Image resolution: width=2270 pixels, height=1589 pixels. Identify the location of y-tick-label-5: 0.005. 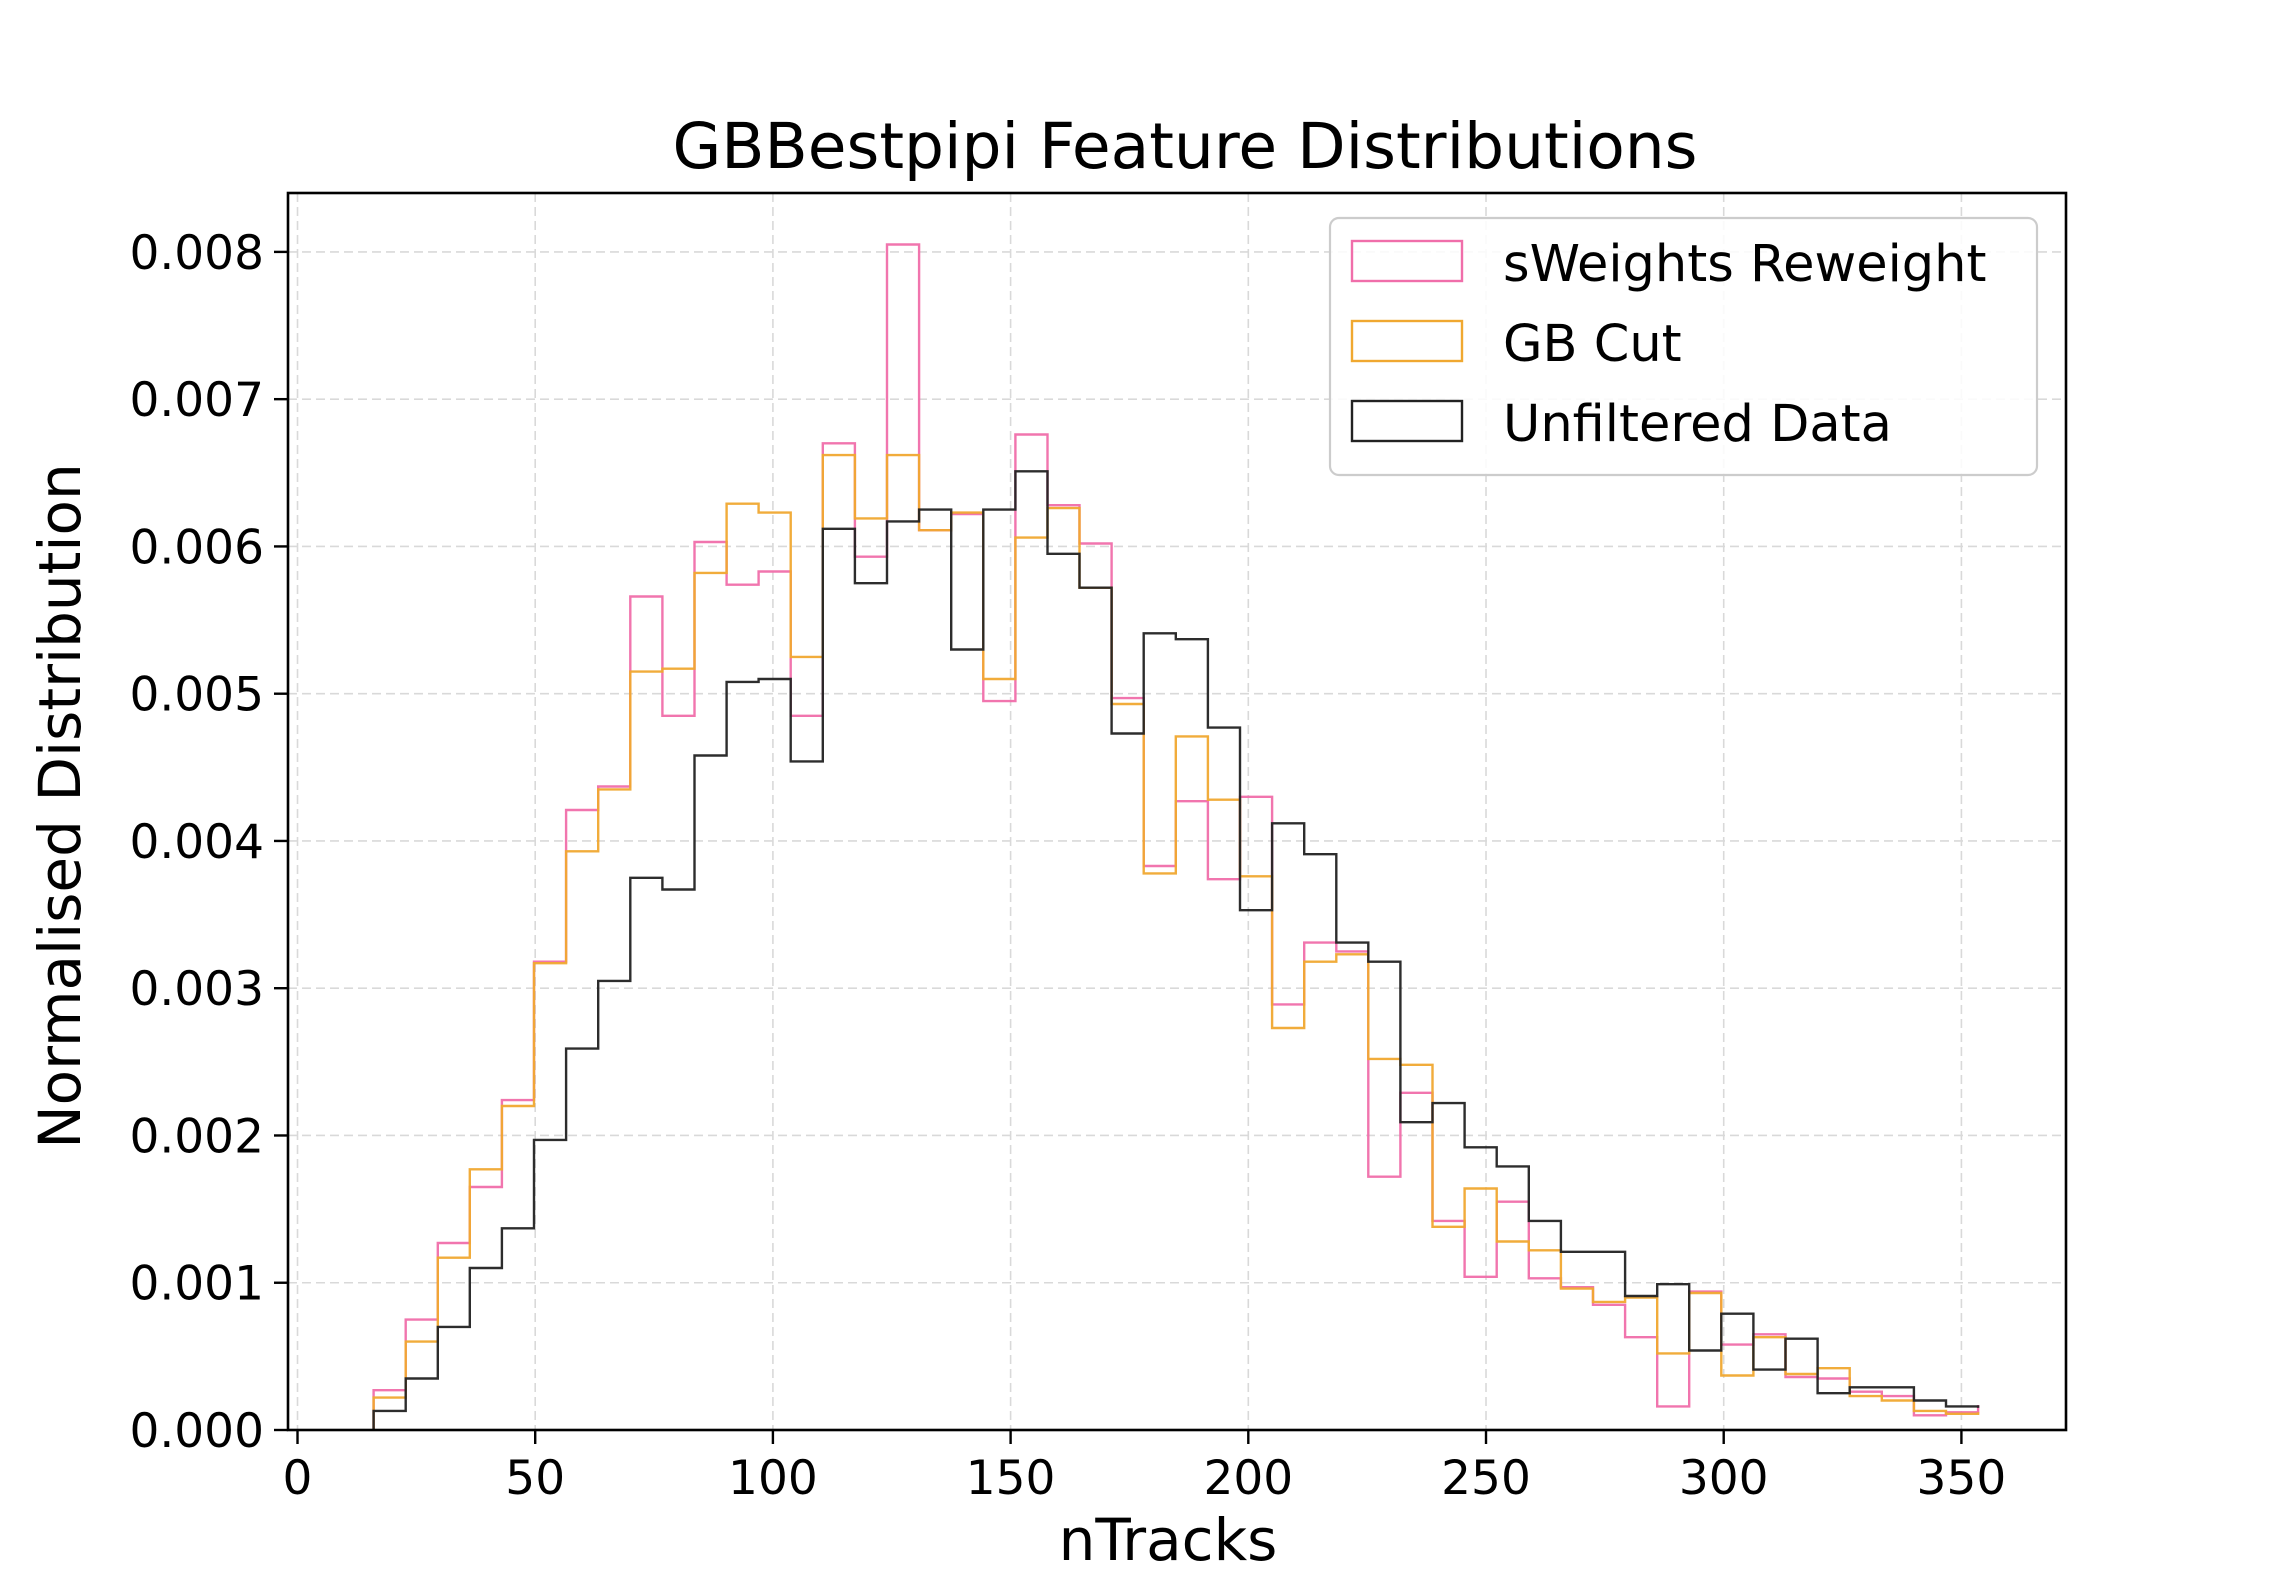
(196, 695).